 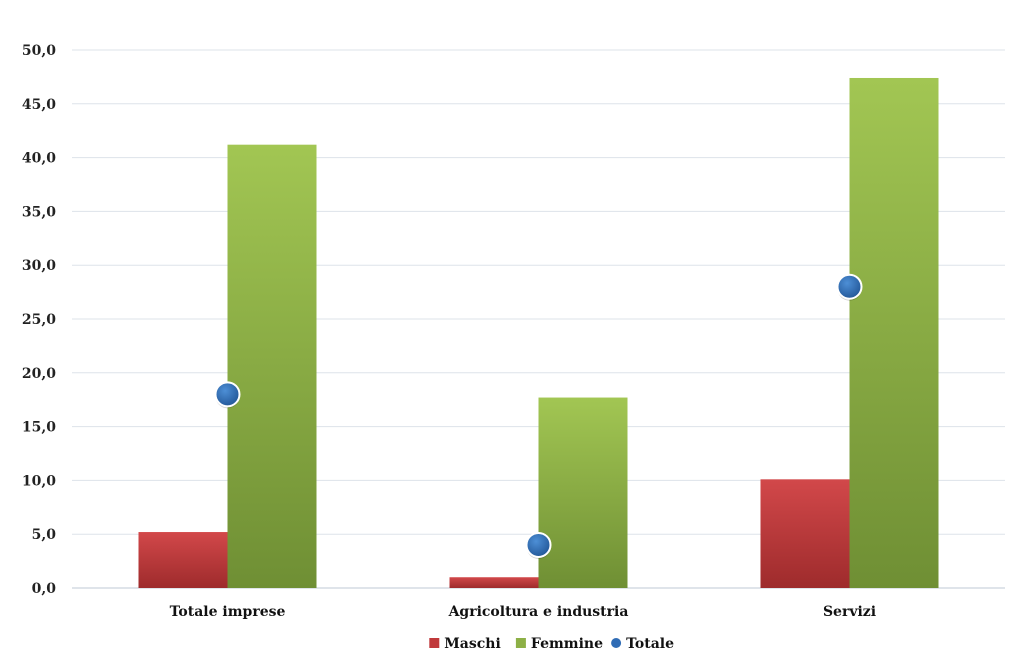 What do you see at coordinates (849, 612) in the screenshot?
I see `x-tick-label: Servizi` at bounding box center [849, 612].